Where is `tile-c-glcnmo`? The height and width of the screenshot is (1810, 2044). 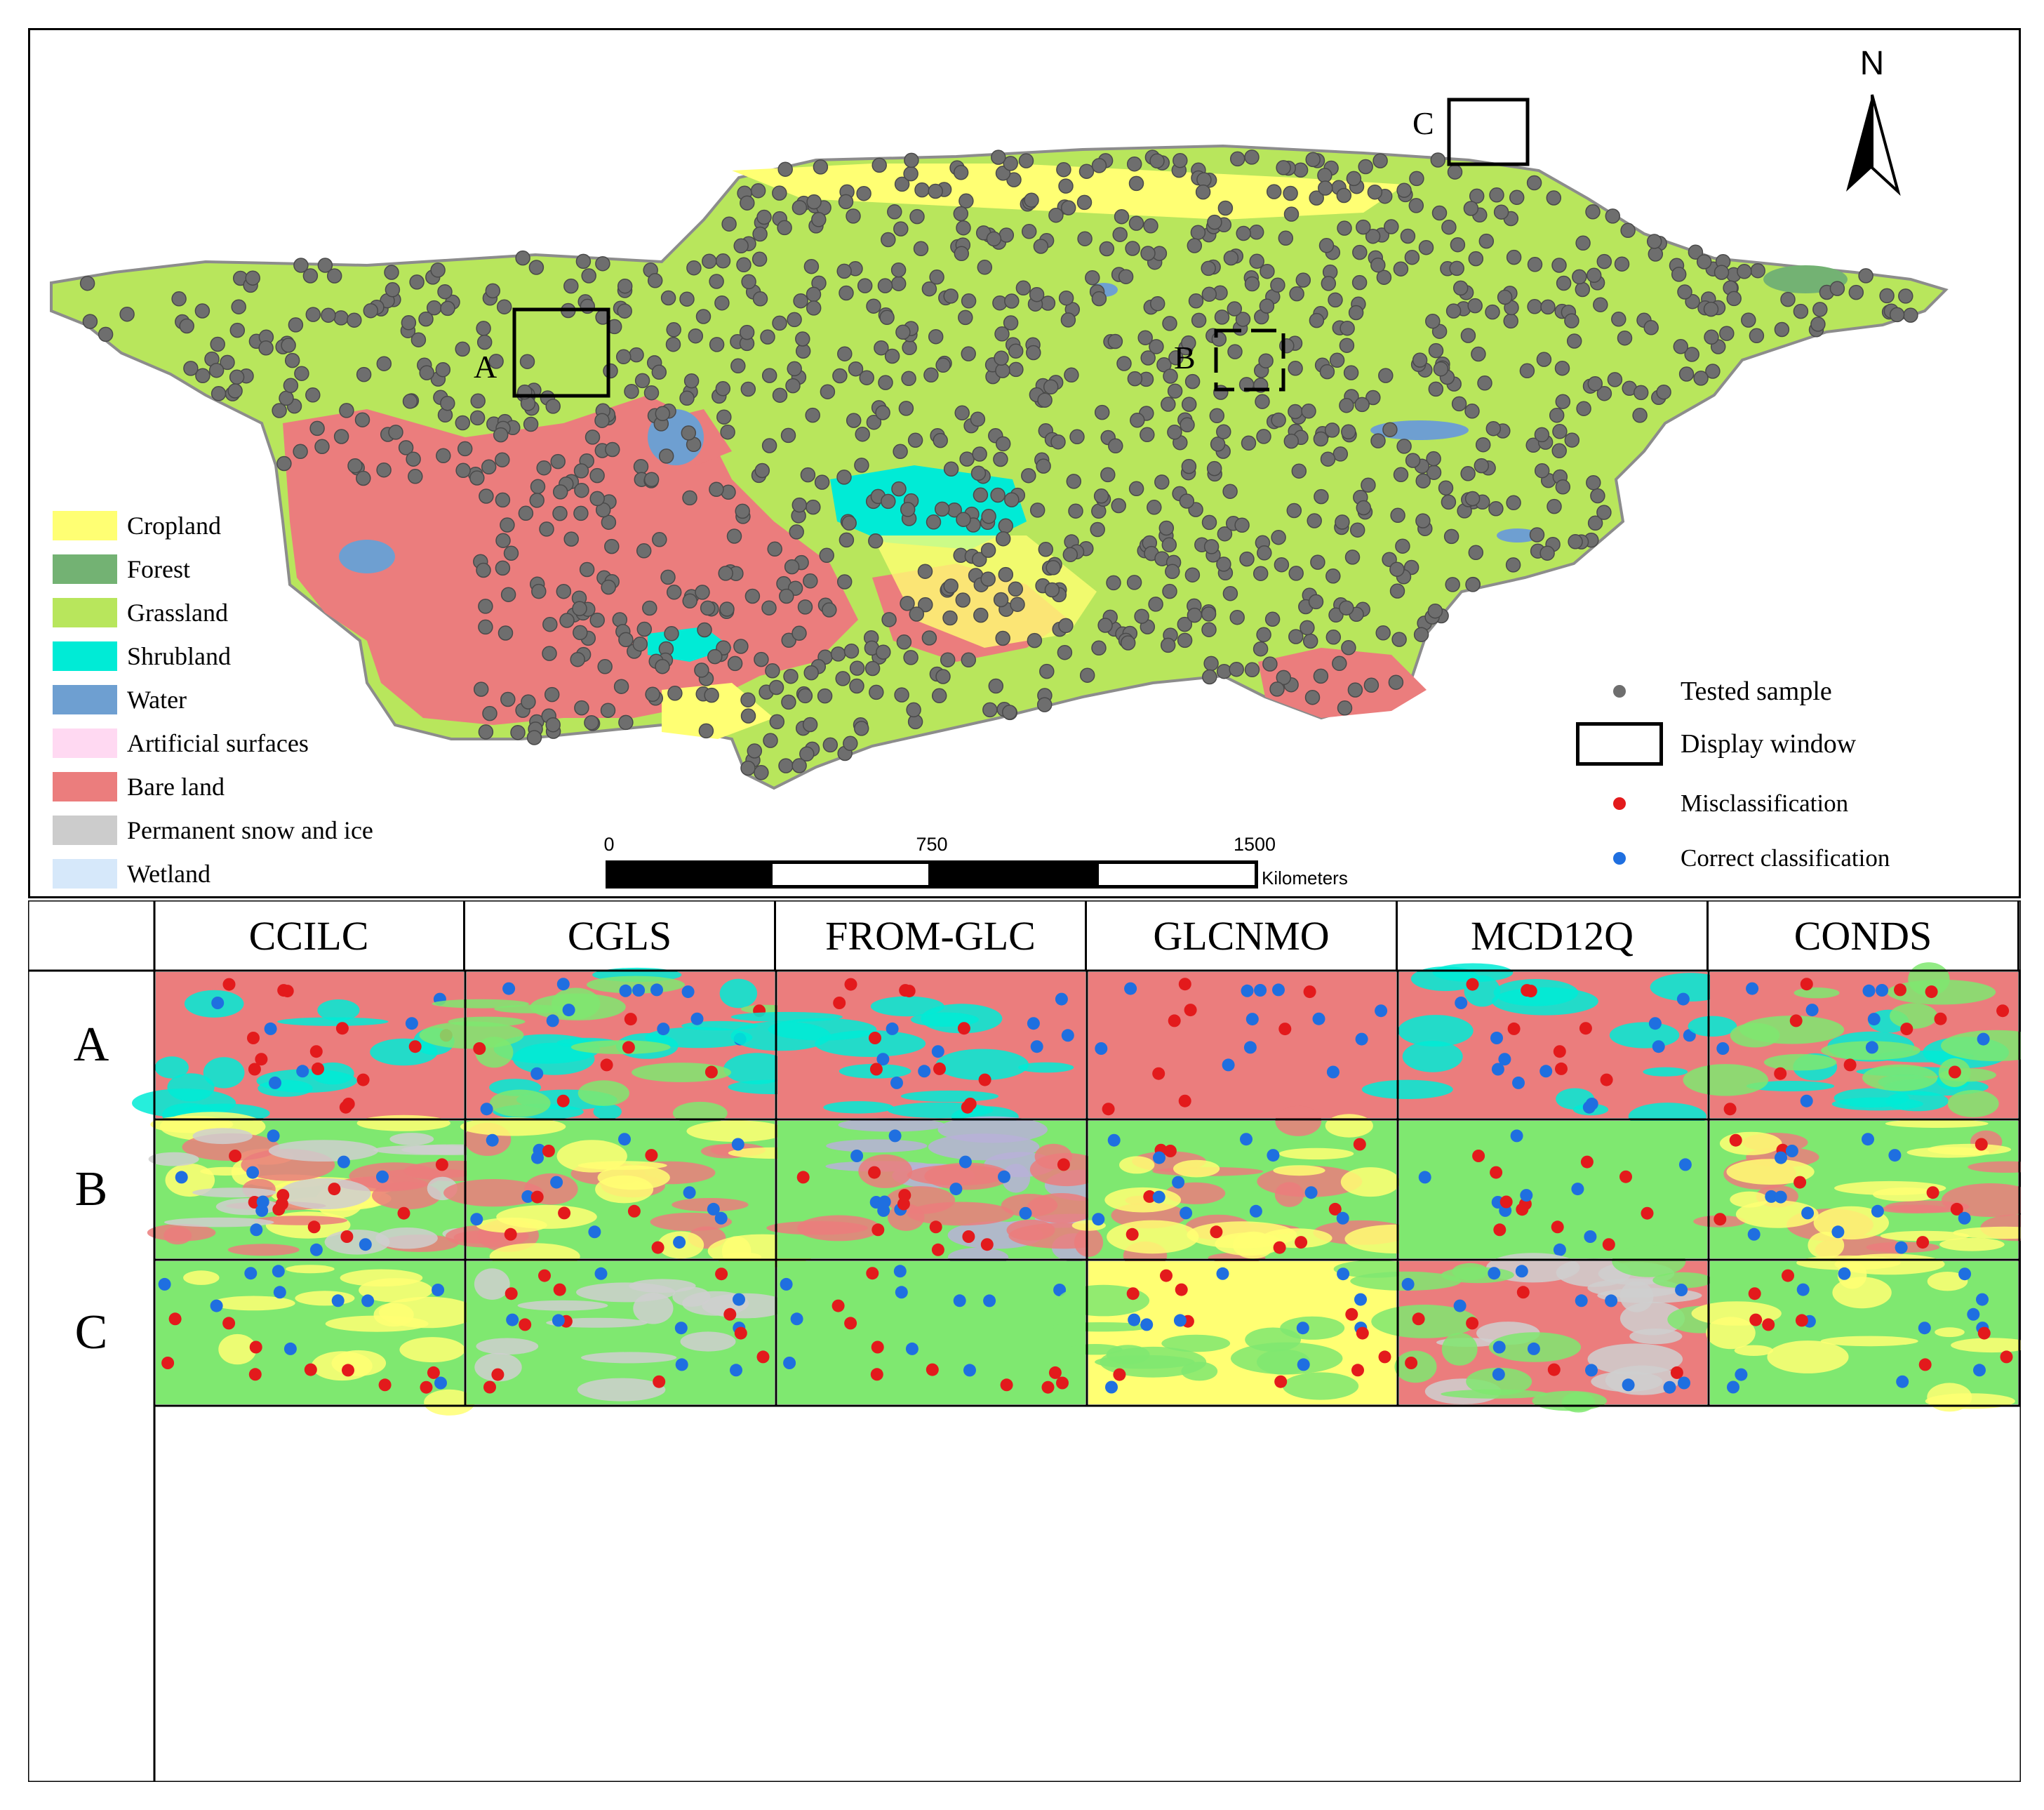 tile-c-glcnmo is located at coordinates (1234, 1332).